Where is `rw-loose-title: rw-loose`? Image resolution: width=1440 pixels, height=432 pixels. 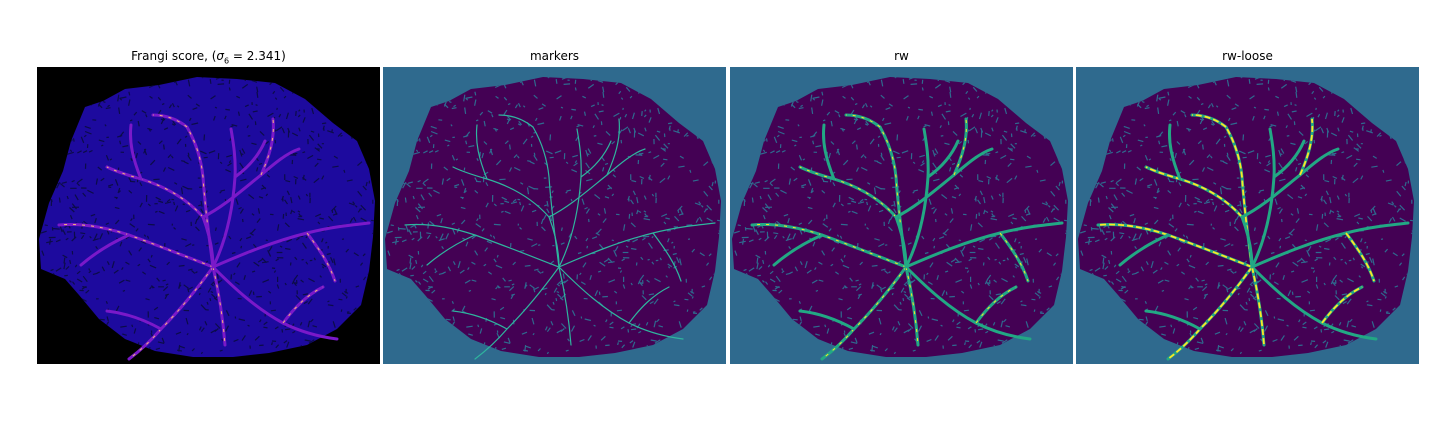 rw-loose-title: rw-loose is located at coordinates (1247, 56).